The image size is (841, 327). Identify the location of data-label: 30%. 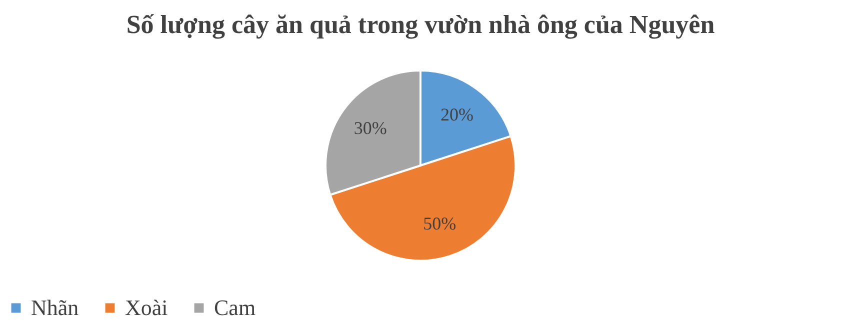
(370, 128).